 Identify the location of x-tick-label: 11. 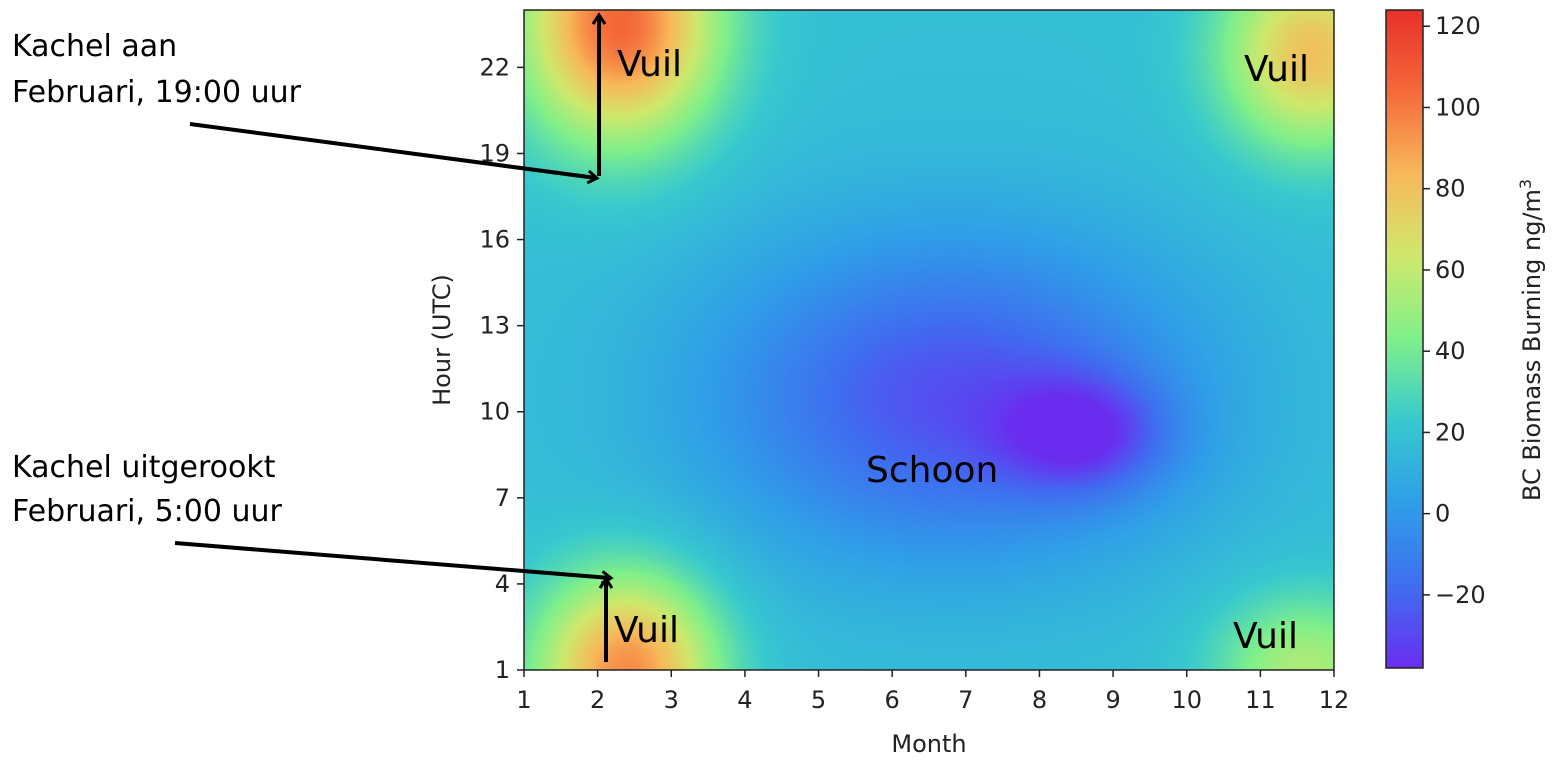
(1260, 700).